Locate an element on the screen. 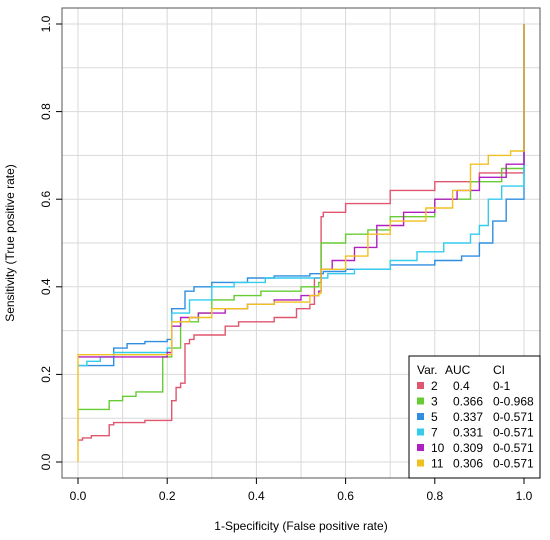 The width and height of the screenshot is (550, 540). legend-auc-value: 0.366 is located at coordinates (468, 402).